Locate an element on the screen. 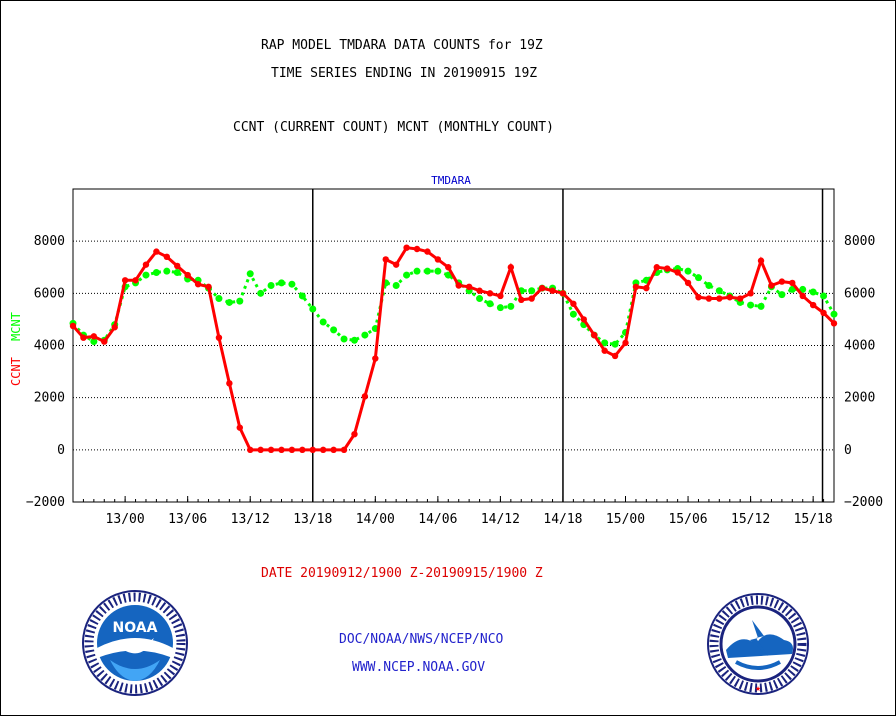 This screenshot has width=896, height=716. noaa-logo: NOAA is located at coordinates (135, 643).